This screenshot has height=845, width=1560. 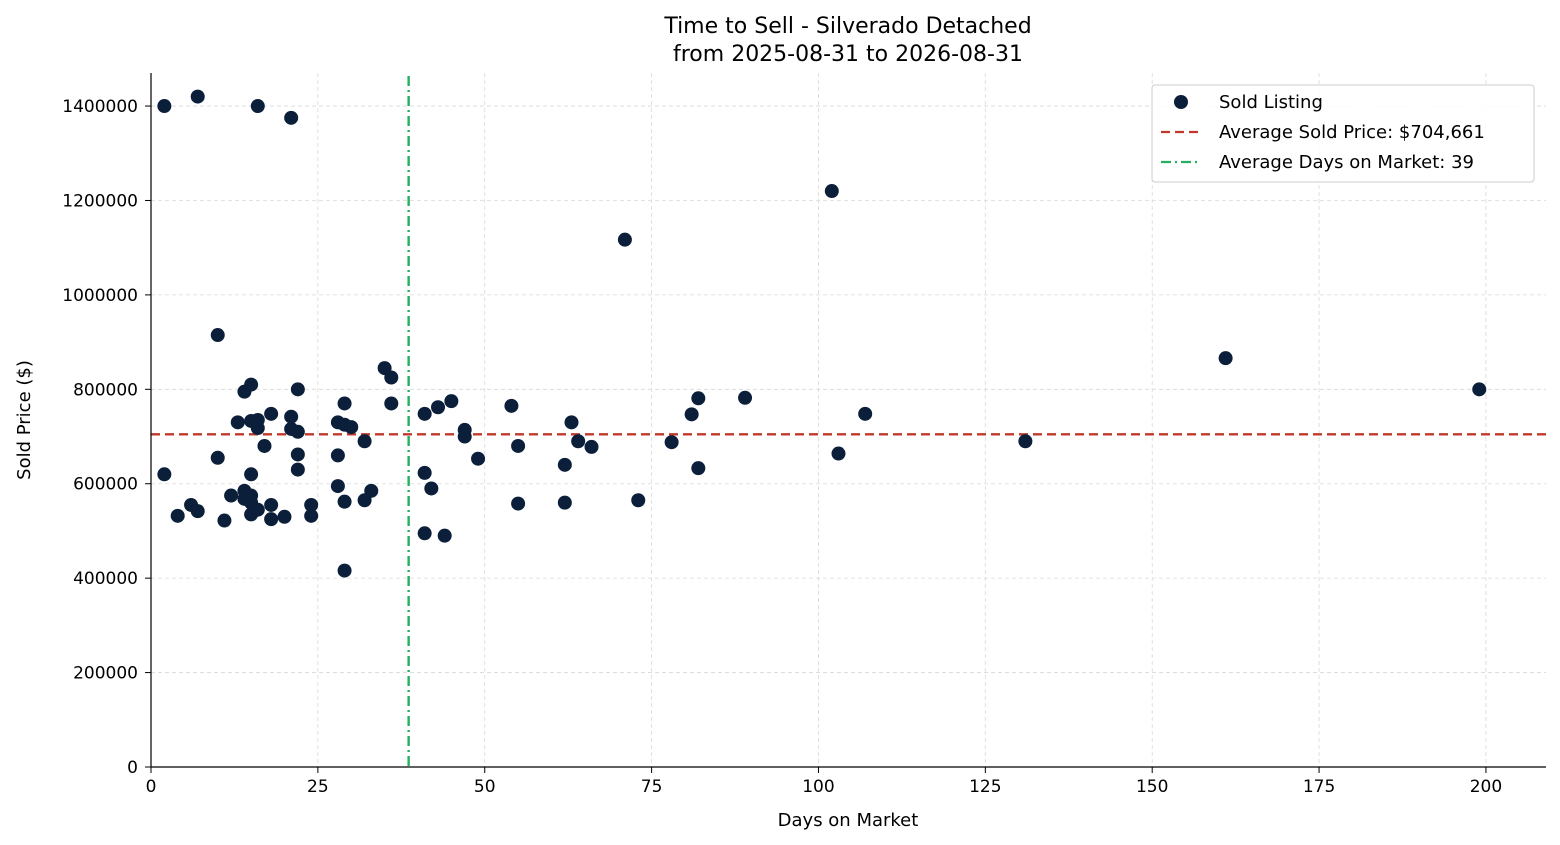 I want to click on legend-label-average-days: Average Days on Market: 39, so click(x=1346, y=162).